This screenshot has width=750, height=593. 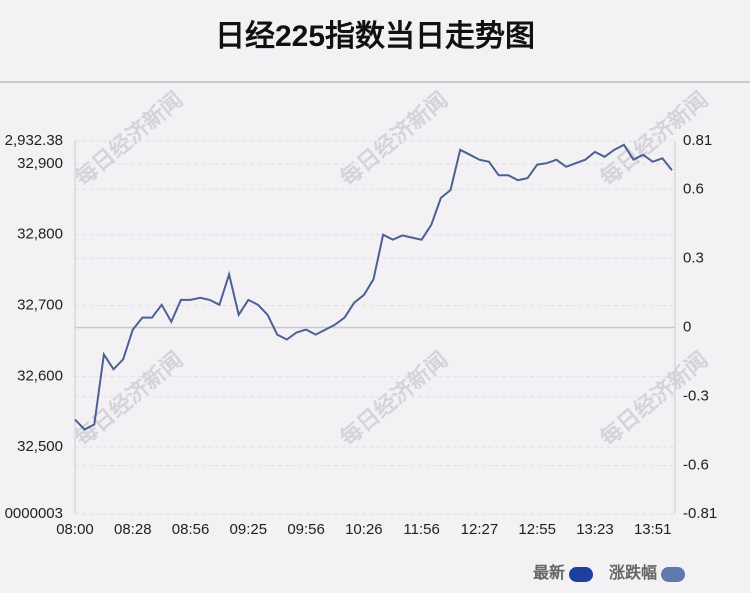 What do you see at coordinates (306, 529) in the screenshot?
I see `x-tick-label: 09:56` at bounding box center [306, 529].